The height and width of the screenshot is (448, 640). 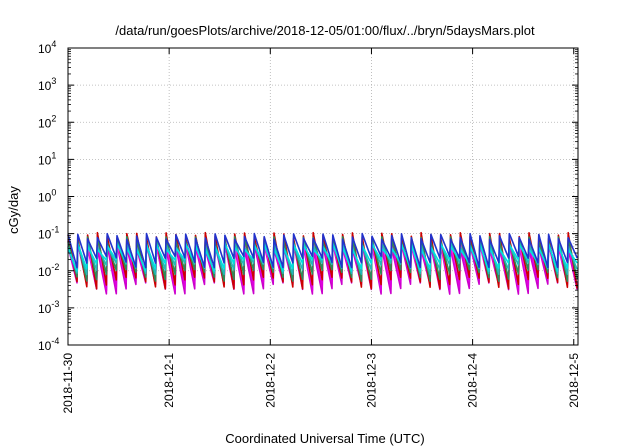 I want to click on y-tick-label: 10³, so click(x=47, y=84).